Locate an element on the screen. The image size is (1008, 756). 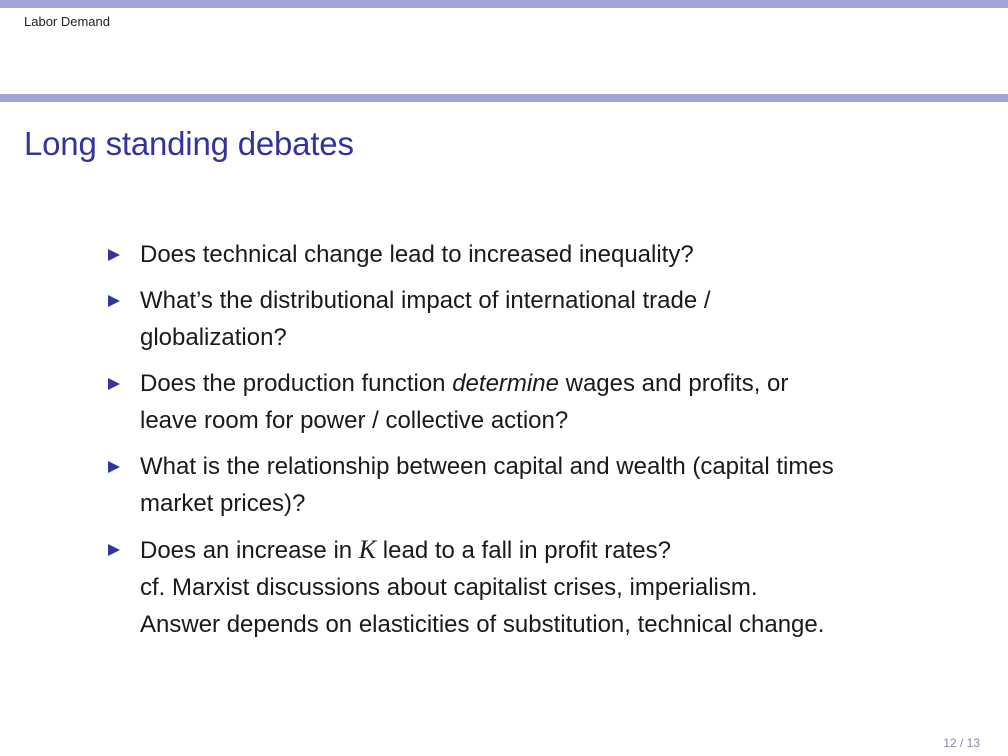
emphasized-word: determine is located at coordinates (505, 383).